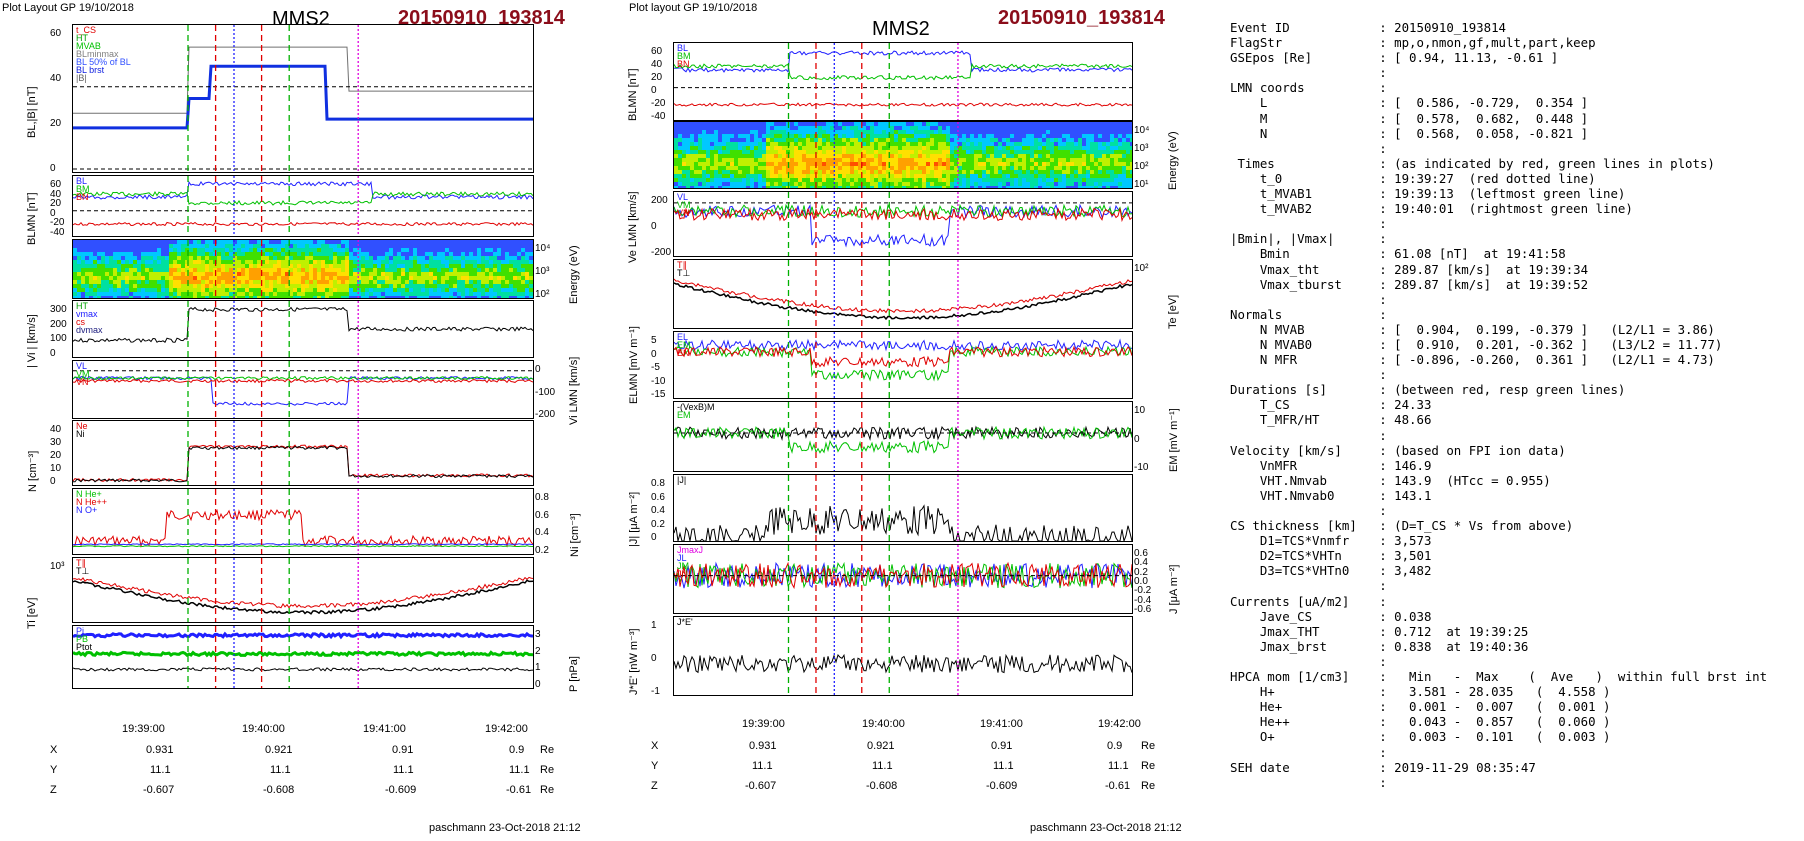 The image size is (1804, 841). What do you see at coordinates (519, 770) in the screenshot?
I see `left-y-3: 11.1` at bounding box center [519, 770].